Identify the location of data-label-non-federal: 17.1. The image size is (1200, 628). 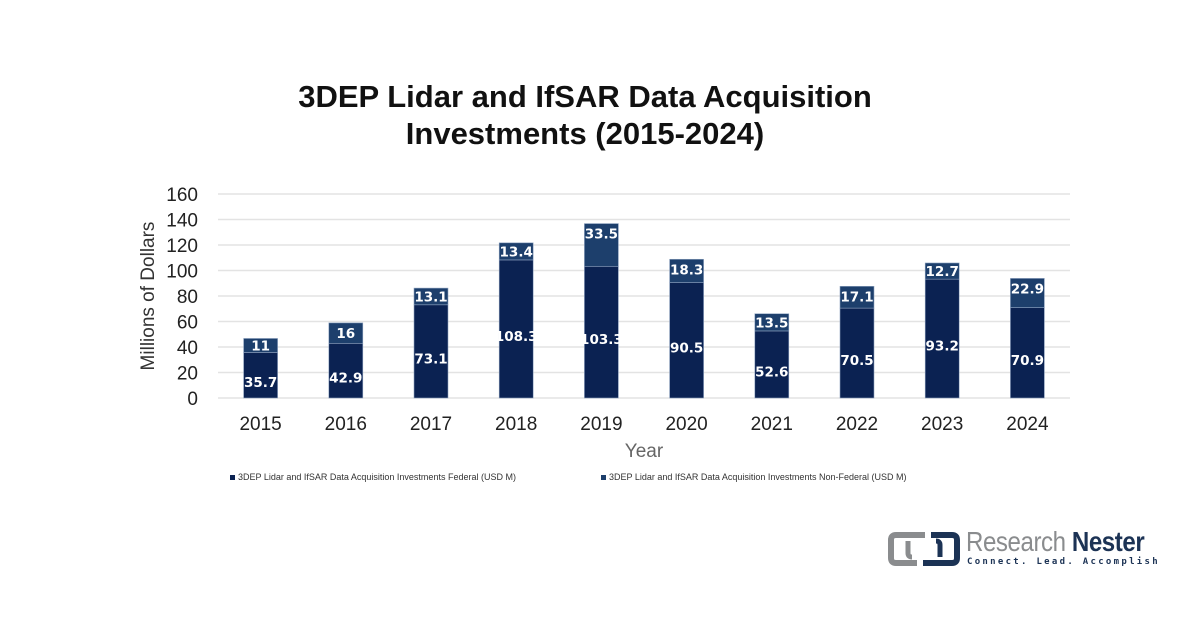
(856, 297).